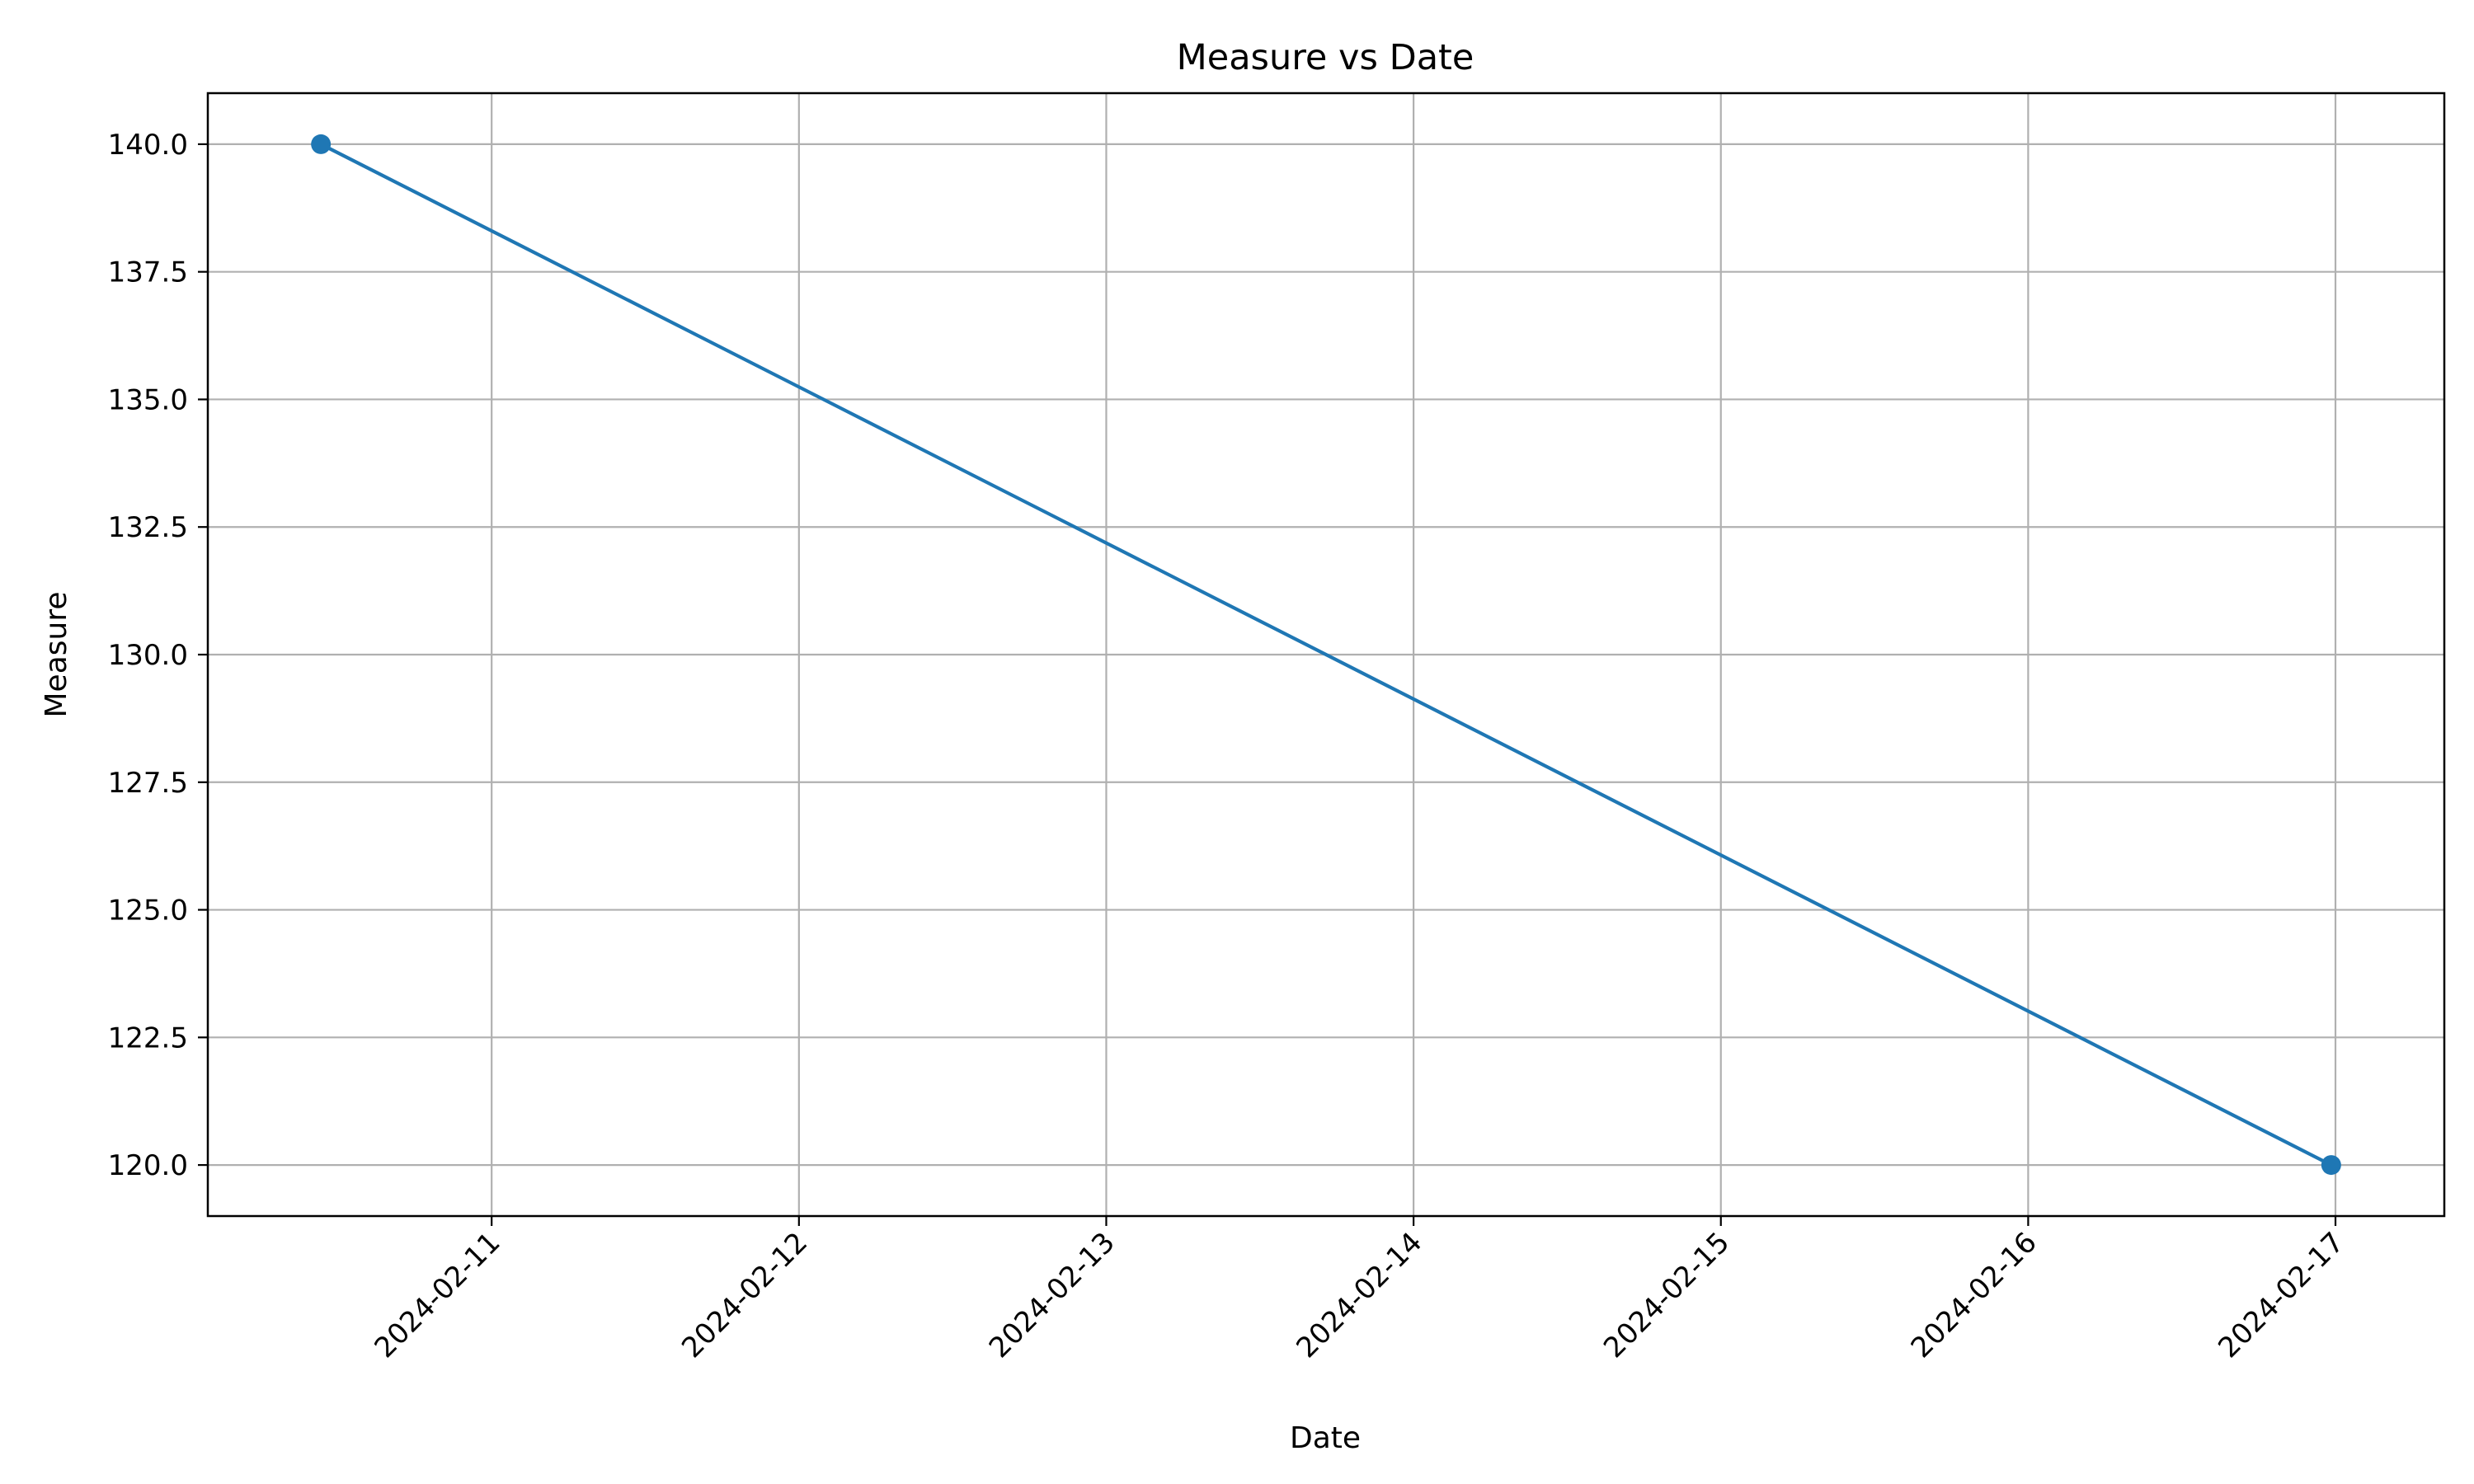 The image size is (2474, 1484). What do you see at coordinates (148, 145) in the screenshot?
I see `y-tick-label: 140.0` at bounding box center [148, 145].